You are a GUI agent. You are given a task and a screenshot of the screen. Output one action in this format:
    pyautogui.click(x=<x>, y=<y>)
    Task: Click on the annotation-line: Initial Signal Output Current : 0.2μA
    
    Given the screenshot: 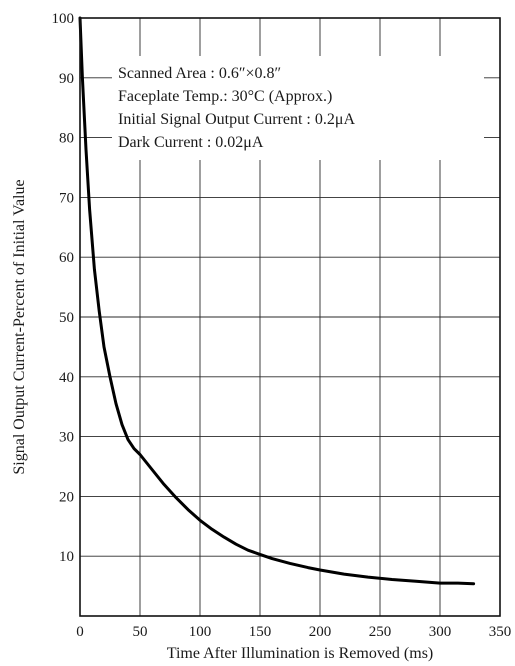 What is the action you would take?
    pyautogui.click(x=236, y=119)
    